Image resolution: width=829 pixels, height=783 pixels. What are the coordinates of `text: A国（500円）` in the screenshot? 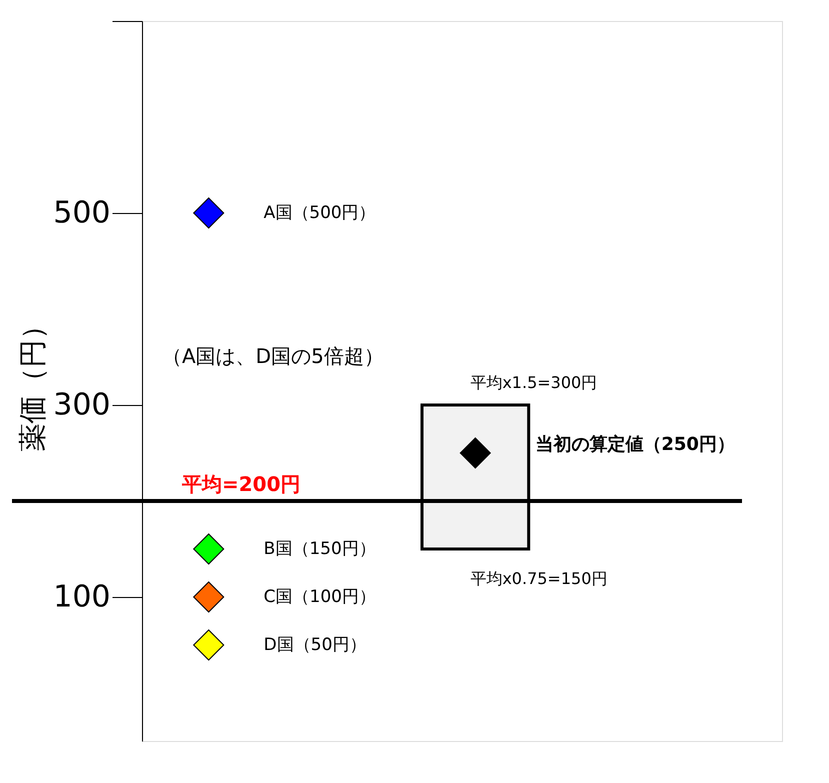 It's located at (320, 213).